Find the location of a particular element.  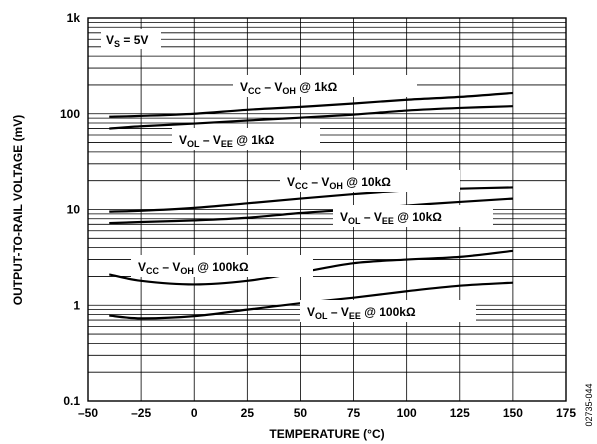

series-label-6: VOL – VEE @ 100kΩ is located at coordinates (388, 311).